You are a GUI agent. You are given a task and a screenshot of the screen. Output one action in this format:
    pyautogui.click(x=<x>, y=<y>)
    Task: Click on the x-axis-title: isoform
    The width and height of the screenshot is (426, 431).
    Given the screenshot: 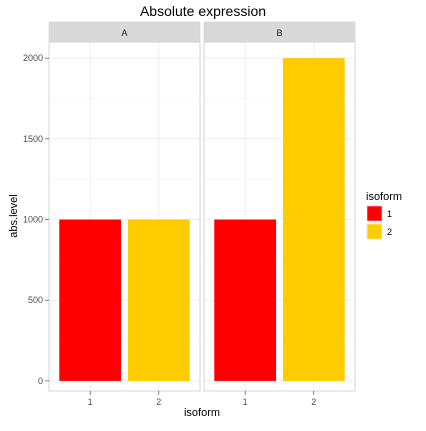 What is the action you would take?
    pyautogui.click(x=202, y=413)
    